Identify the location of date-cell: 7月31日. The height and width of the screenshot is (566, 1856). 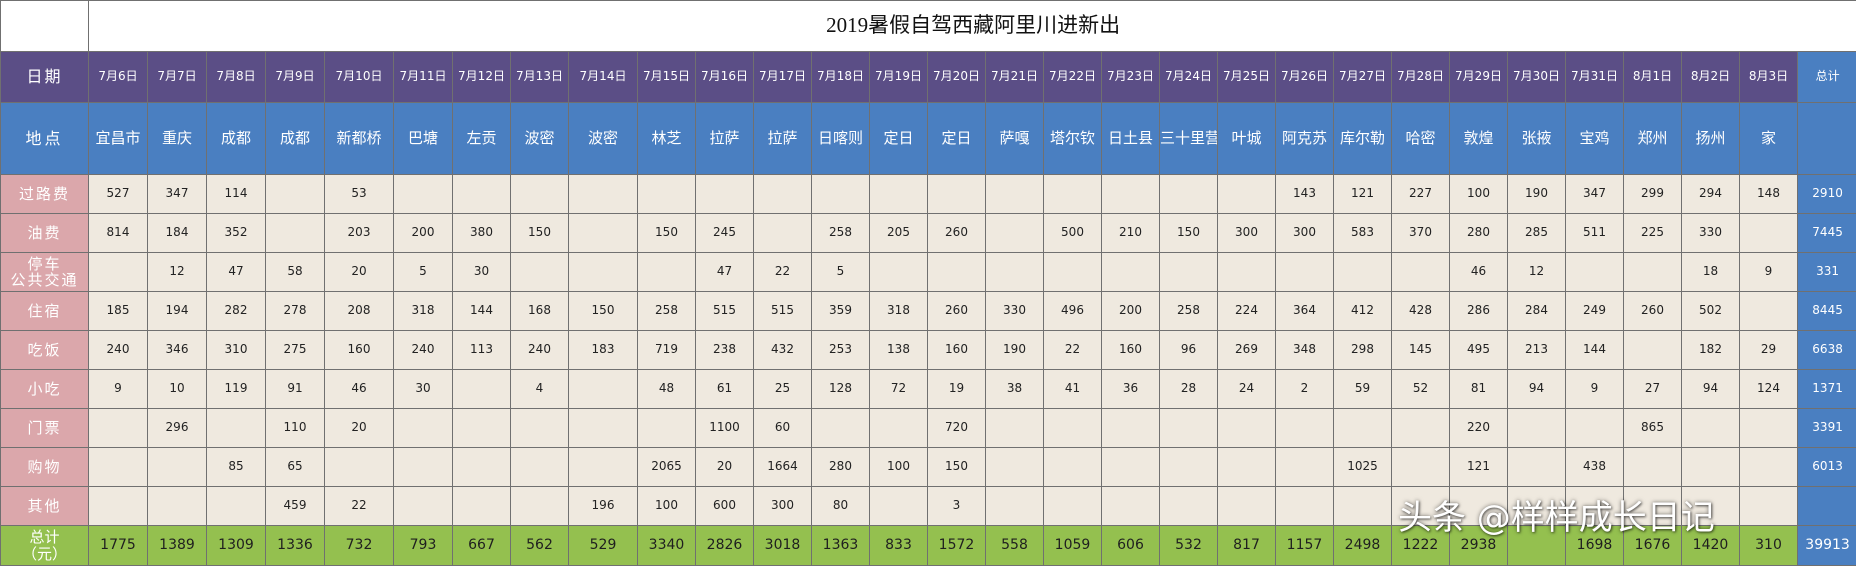
(1595, 77).